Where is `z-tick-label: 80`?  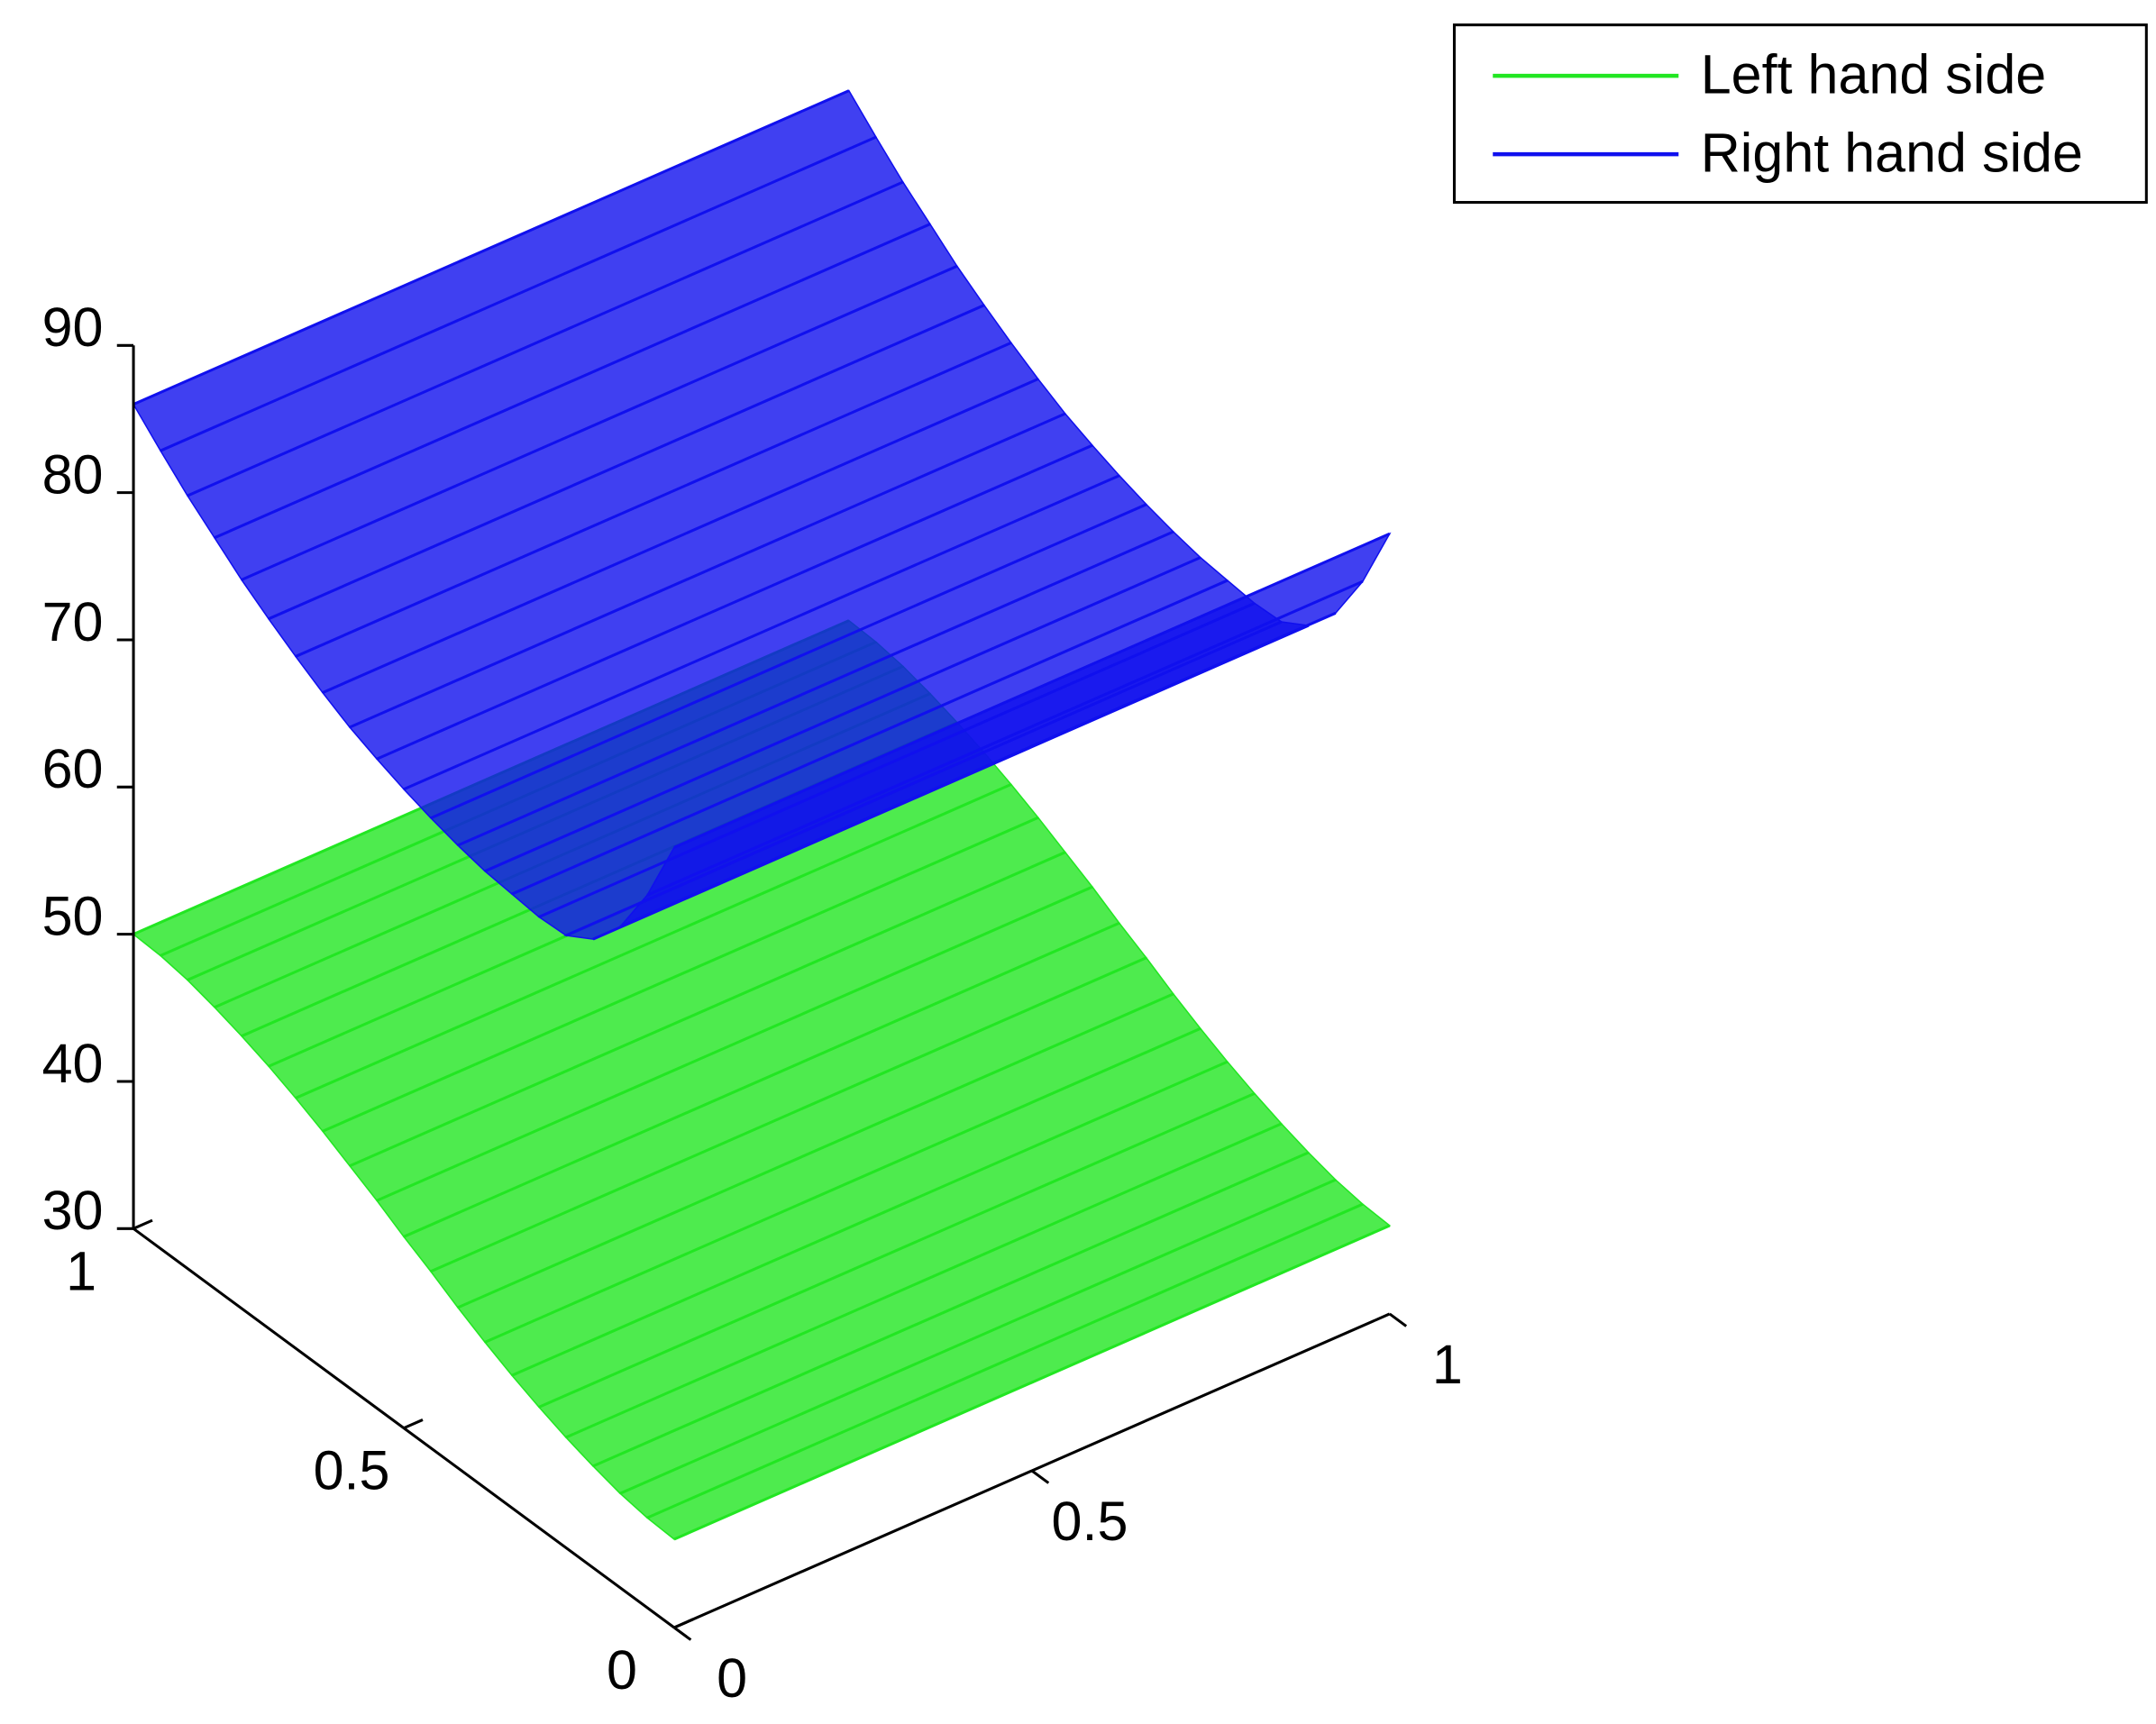
z-tick-label: 80 is located at coordinates (73, 474).